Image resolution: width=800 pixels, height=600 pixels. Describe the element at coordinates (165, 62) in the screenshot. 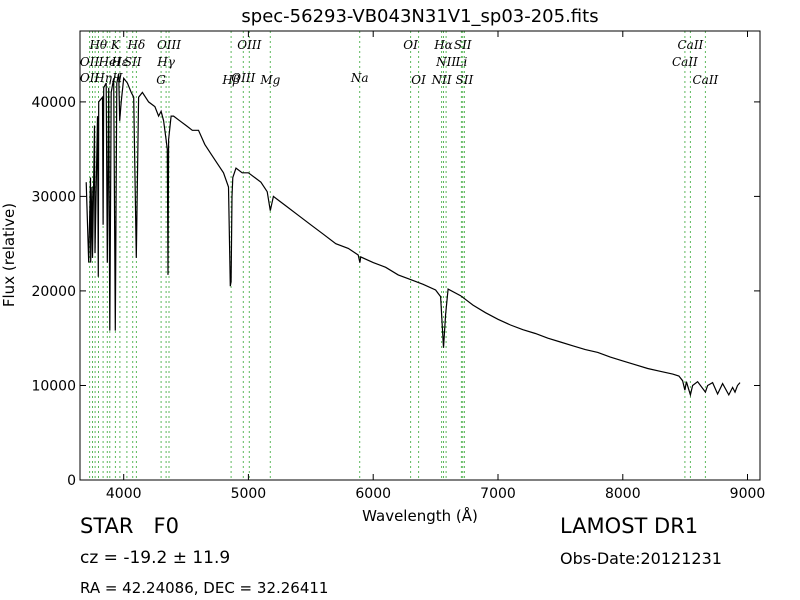

I see `spectral-line-label: Hγ` at that location.